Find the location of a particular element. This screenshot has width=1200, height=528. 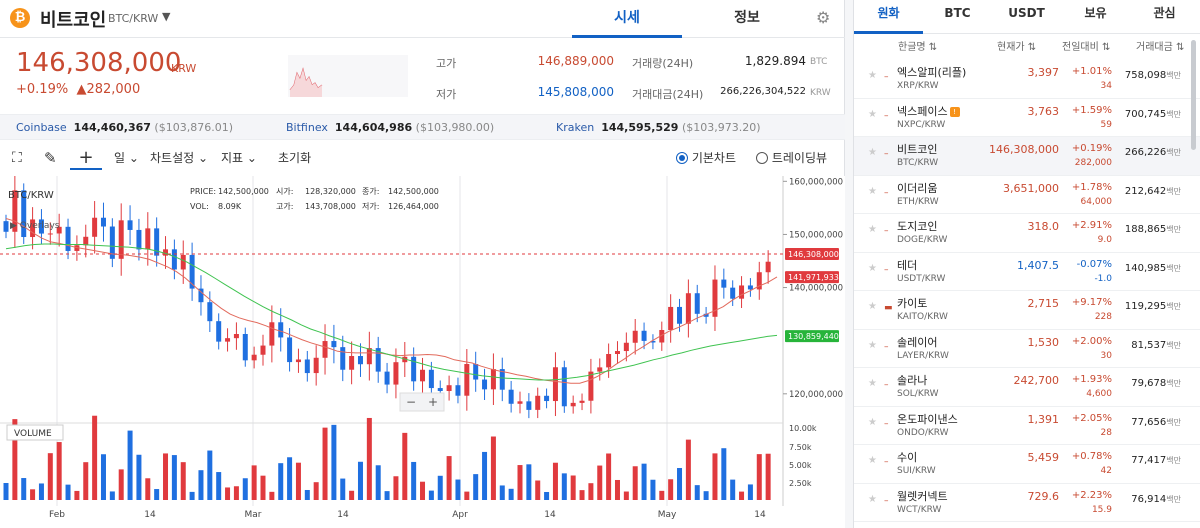

pen-icon: ✎ is located at coordinates (50, 158).